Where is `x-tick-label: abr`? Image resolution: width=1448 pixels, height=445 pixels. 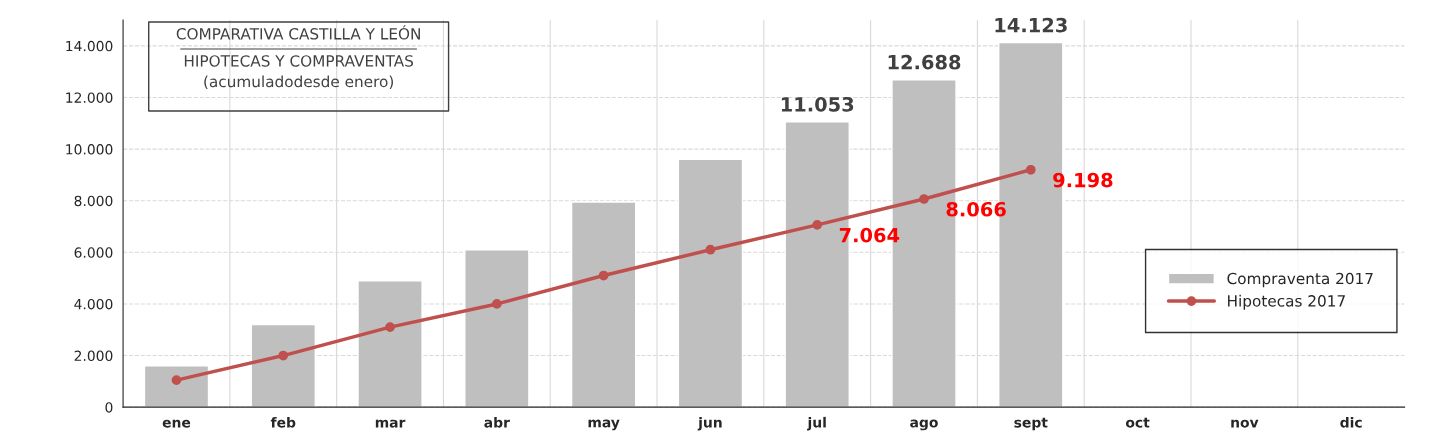
x-tick-label: abr is located at coordinates (497, 422).